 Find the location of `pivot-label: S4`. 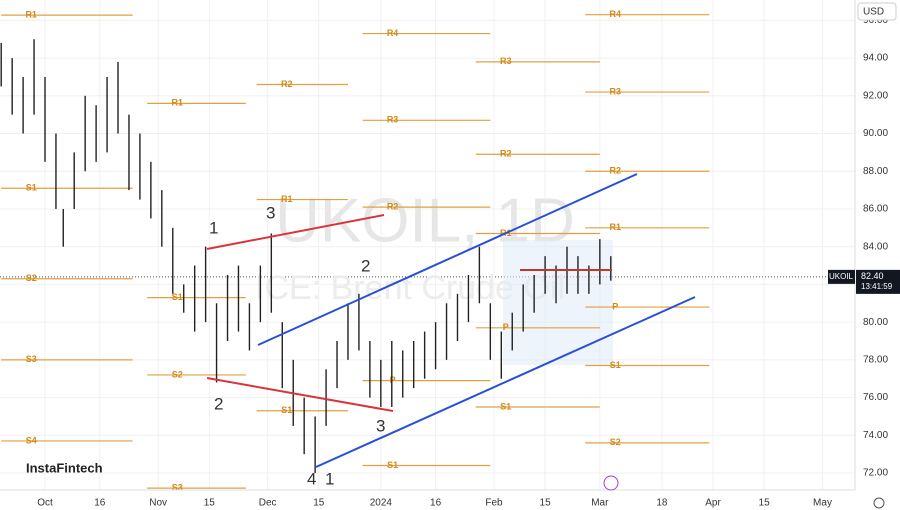

pivot-label: S4 is located at coordinates (31, 440).